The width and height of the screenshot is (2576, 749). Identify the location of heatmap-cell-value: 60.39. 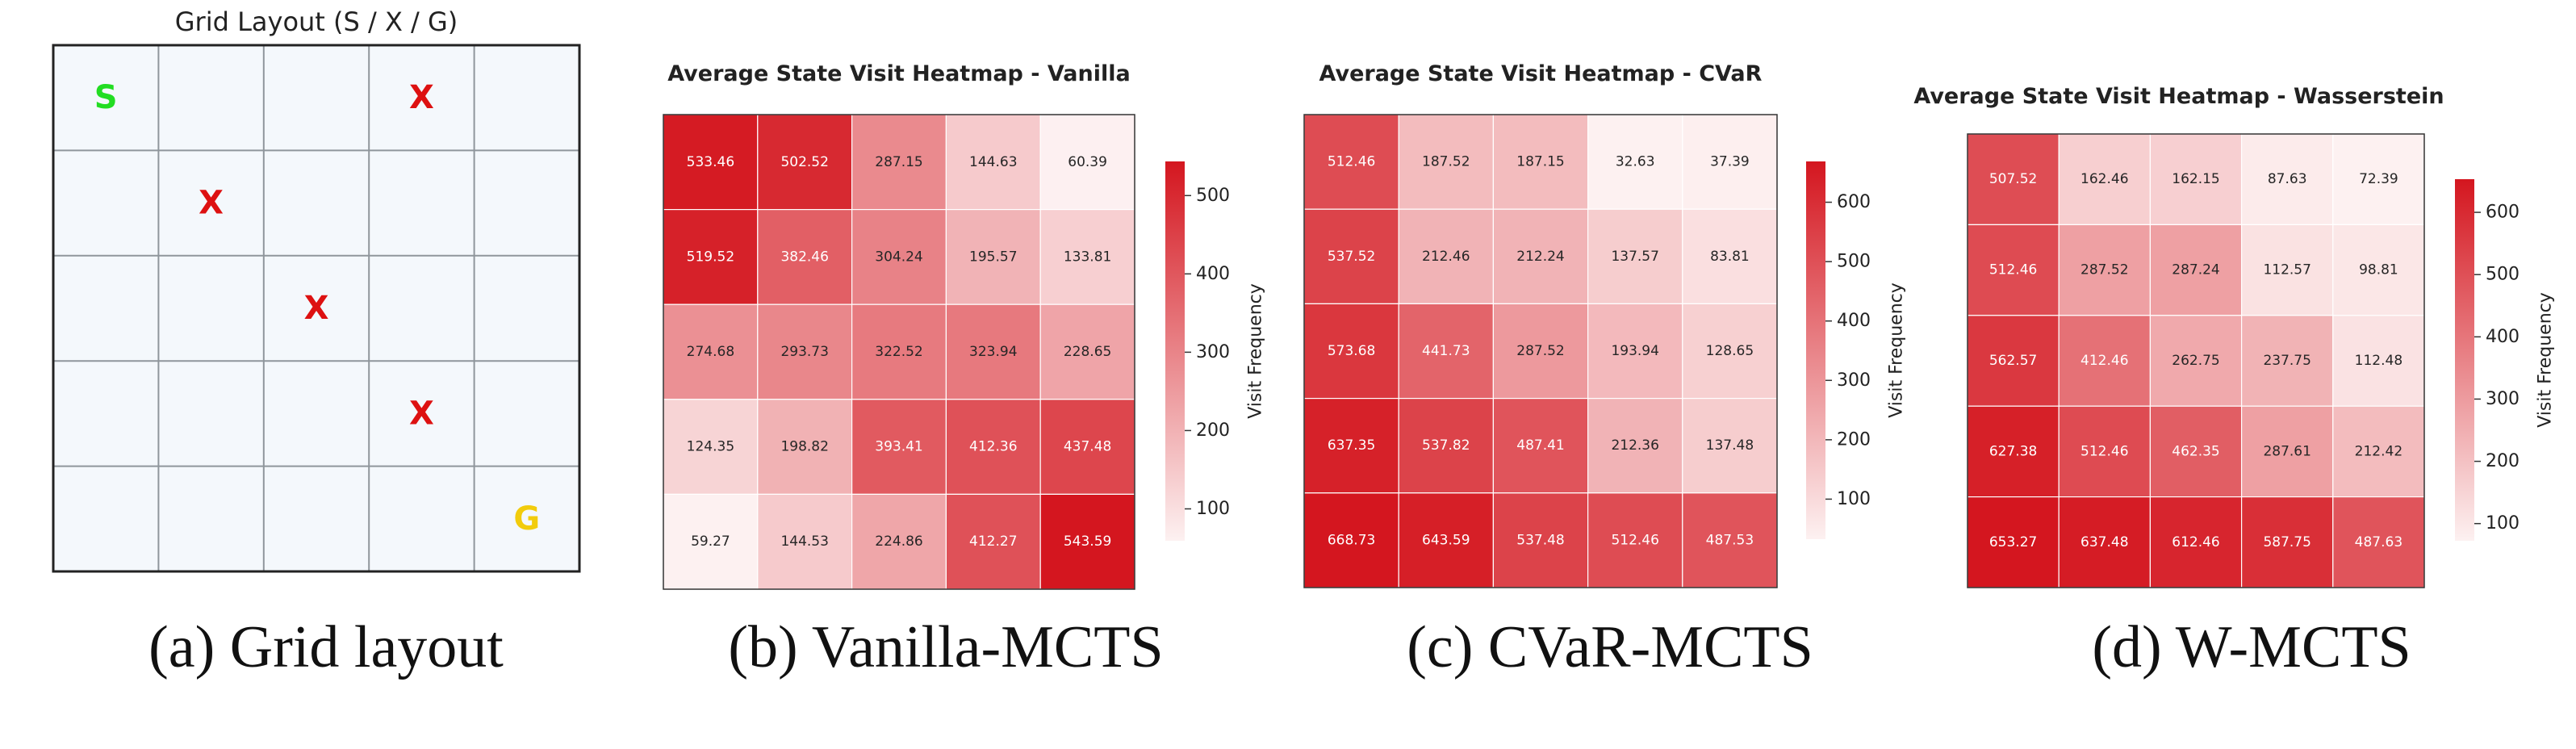
(1087, 162).